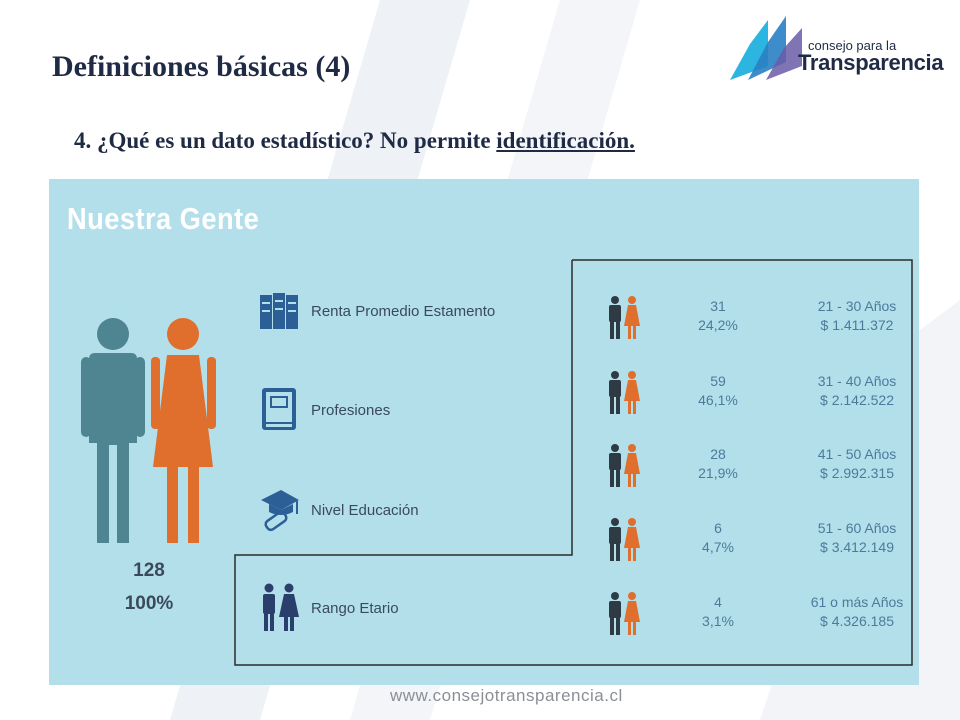  What do you see at coordinates (762, 319) in the screenshot?
I see `age-row: 31 24,2% 21 - 30 Años $ 1.411.372` at bounding box center [762, 319].